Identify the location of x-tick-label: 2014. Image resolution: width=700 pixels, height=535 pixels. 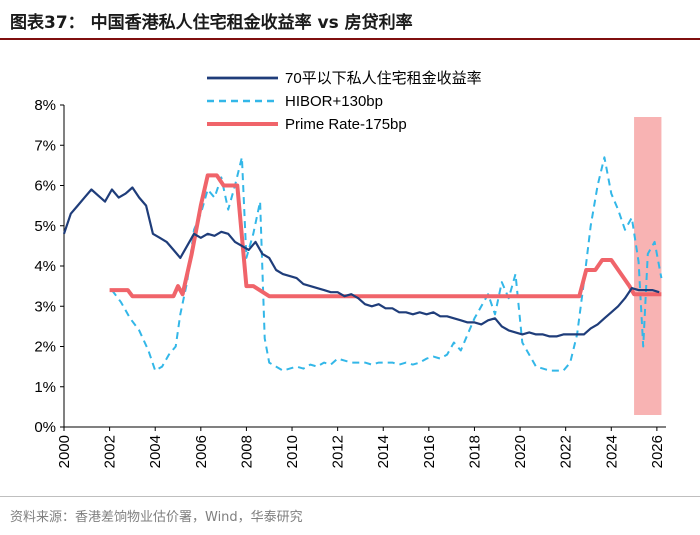
(383, 451).